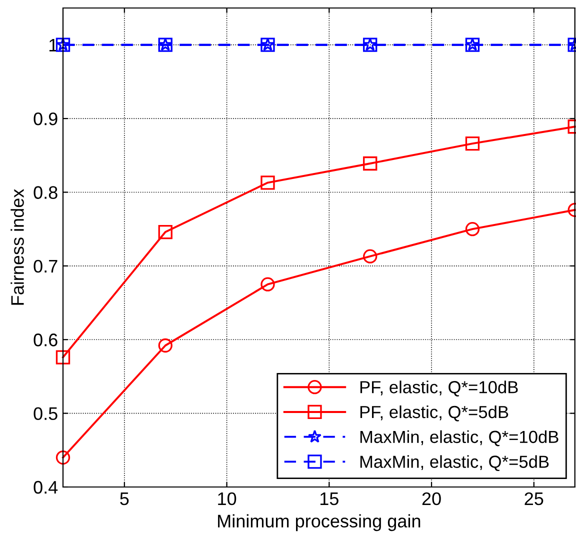  I want to click on x-tick-label: 20, so click(431, 499).